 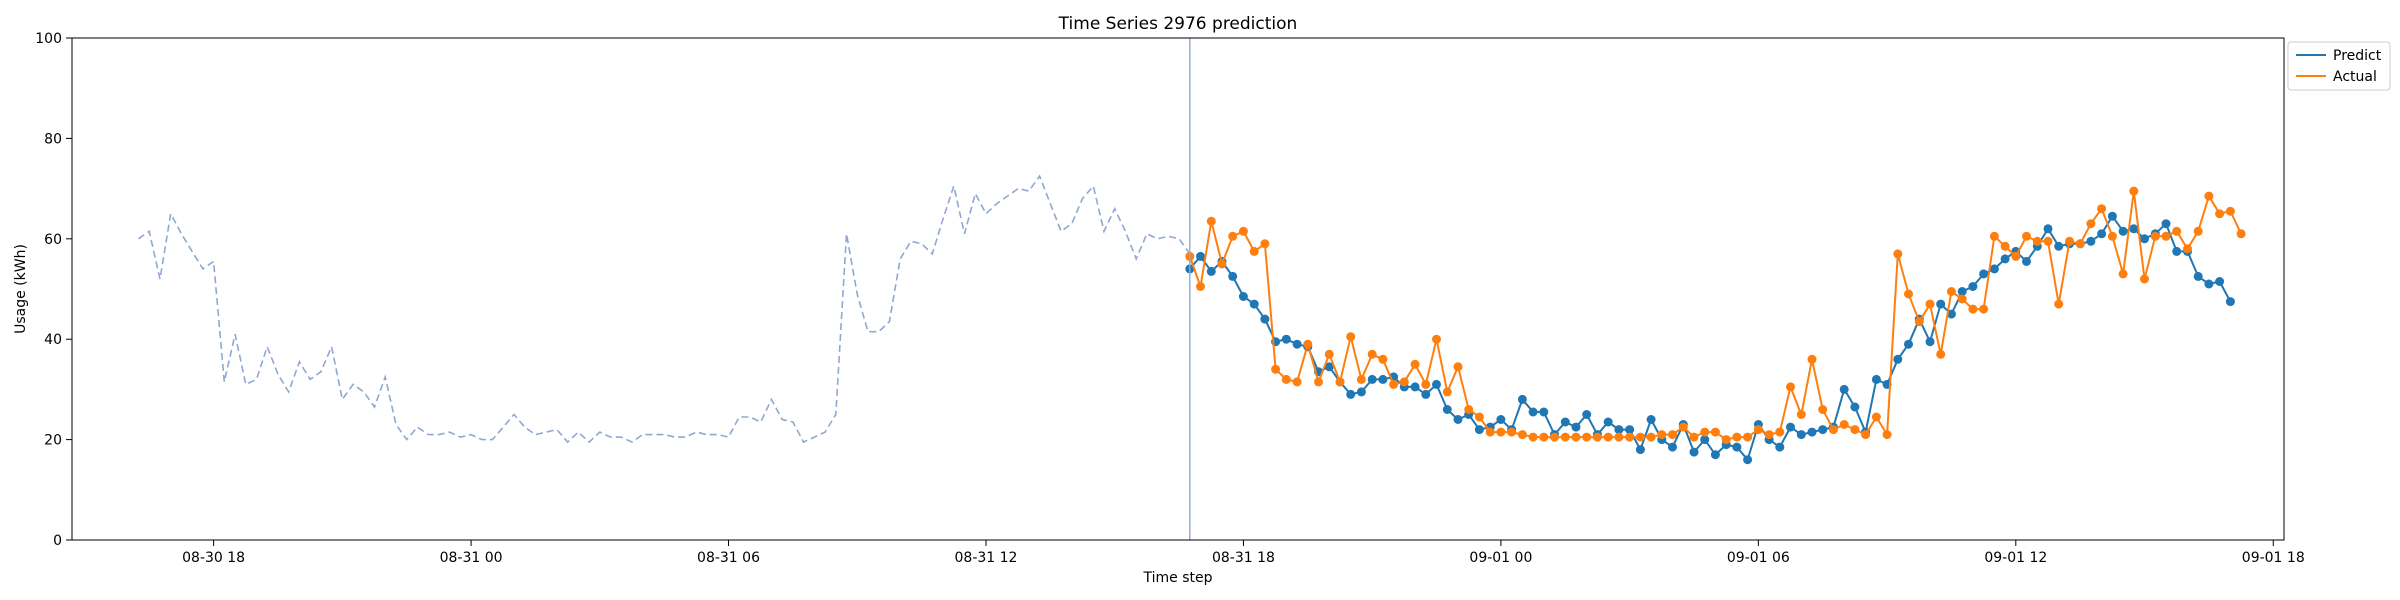 What do you see at coordinates (1500, 558) in the screenshot?
I see `x-tick-label: 09-01 00` at bounding box center [1500, 558].